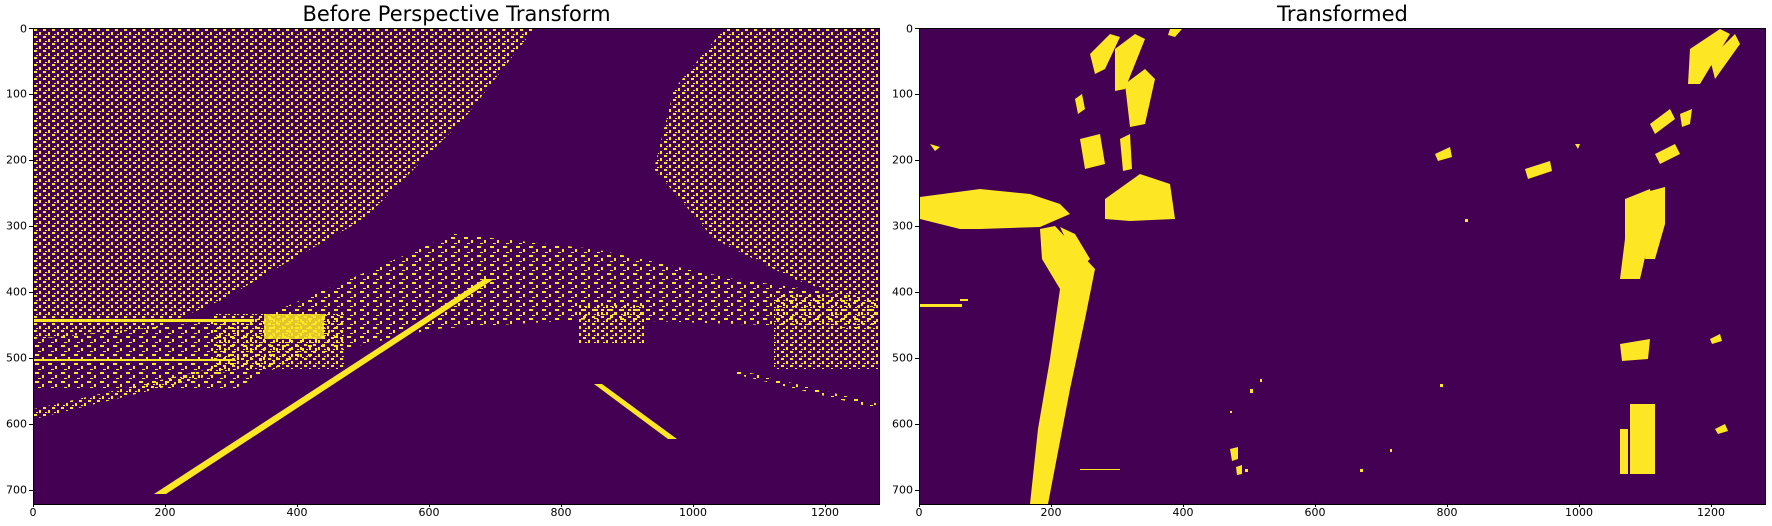 The width and height of the screenshot is (1772, 526). I want to click on left-y-tick: 500, so click(16, 358).